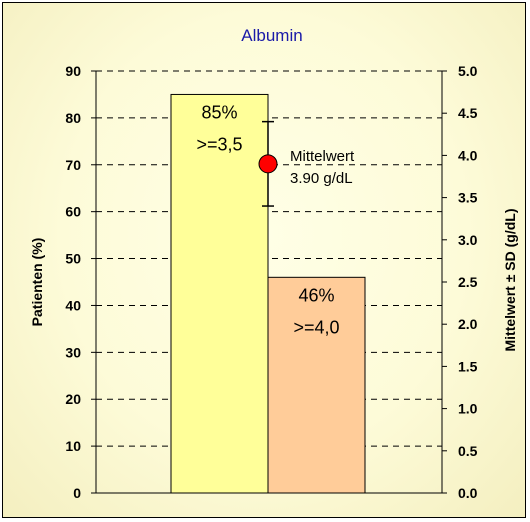 This screenshot has height=522, width=530. What do you see at coordinates (268, 164) in the screenshot?
I see `mean-marker` at bounding box center [268, 164].